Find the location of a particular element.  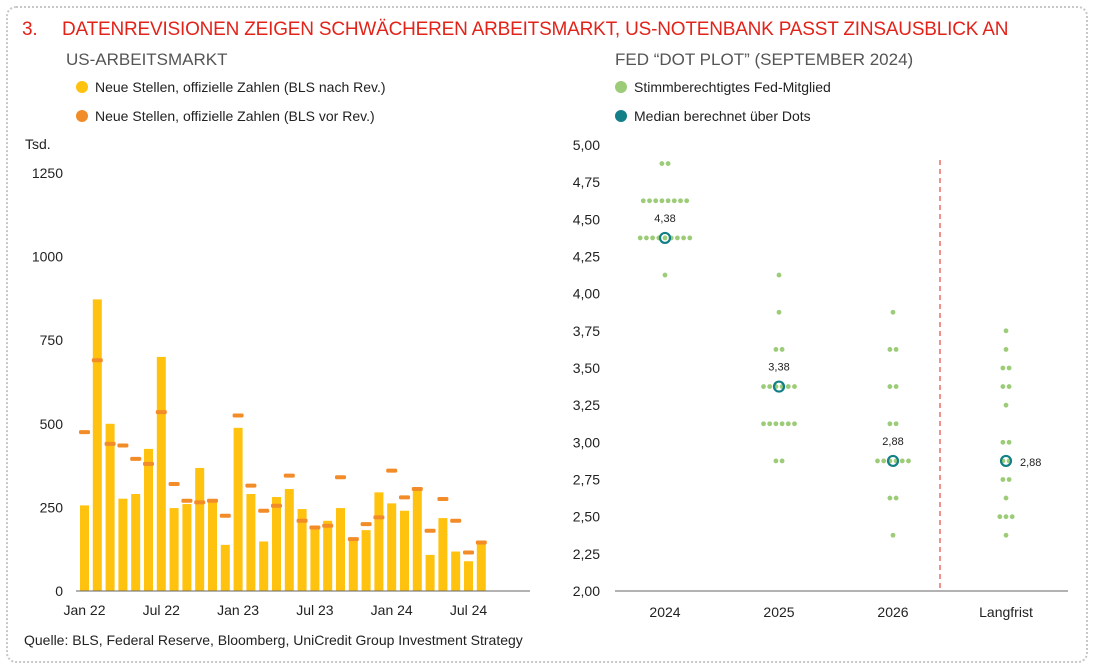

legend-yellow-dot-icon is located at coordinates (82, 87).